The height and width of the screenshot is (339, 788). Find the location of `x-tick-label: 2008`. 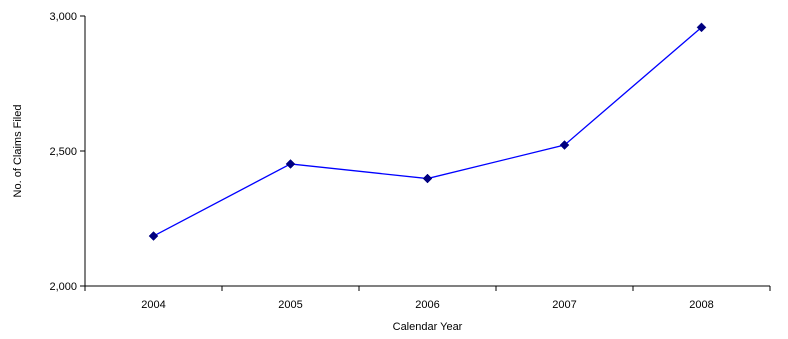

x-tick-label: 2008 is located at coordinates (701, 305).